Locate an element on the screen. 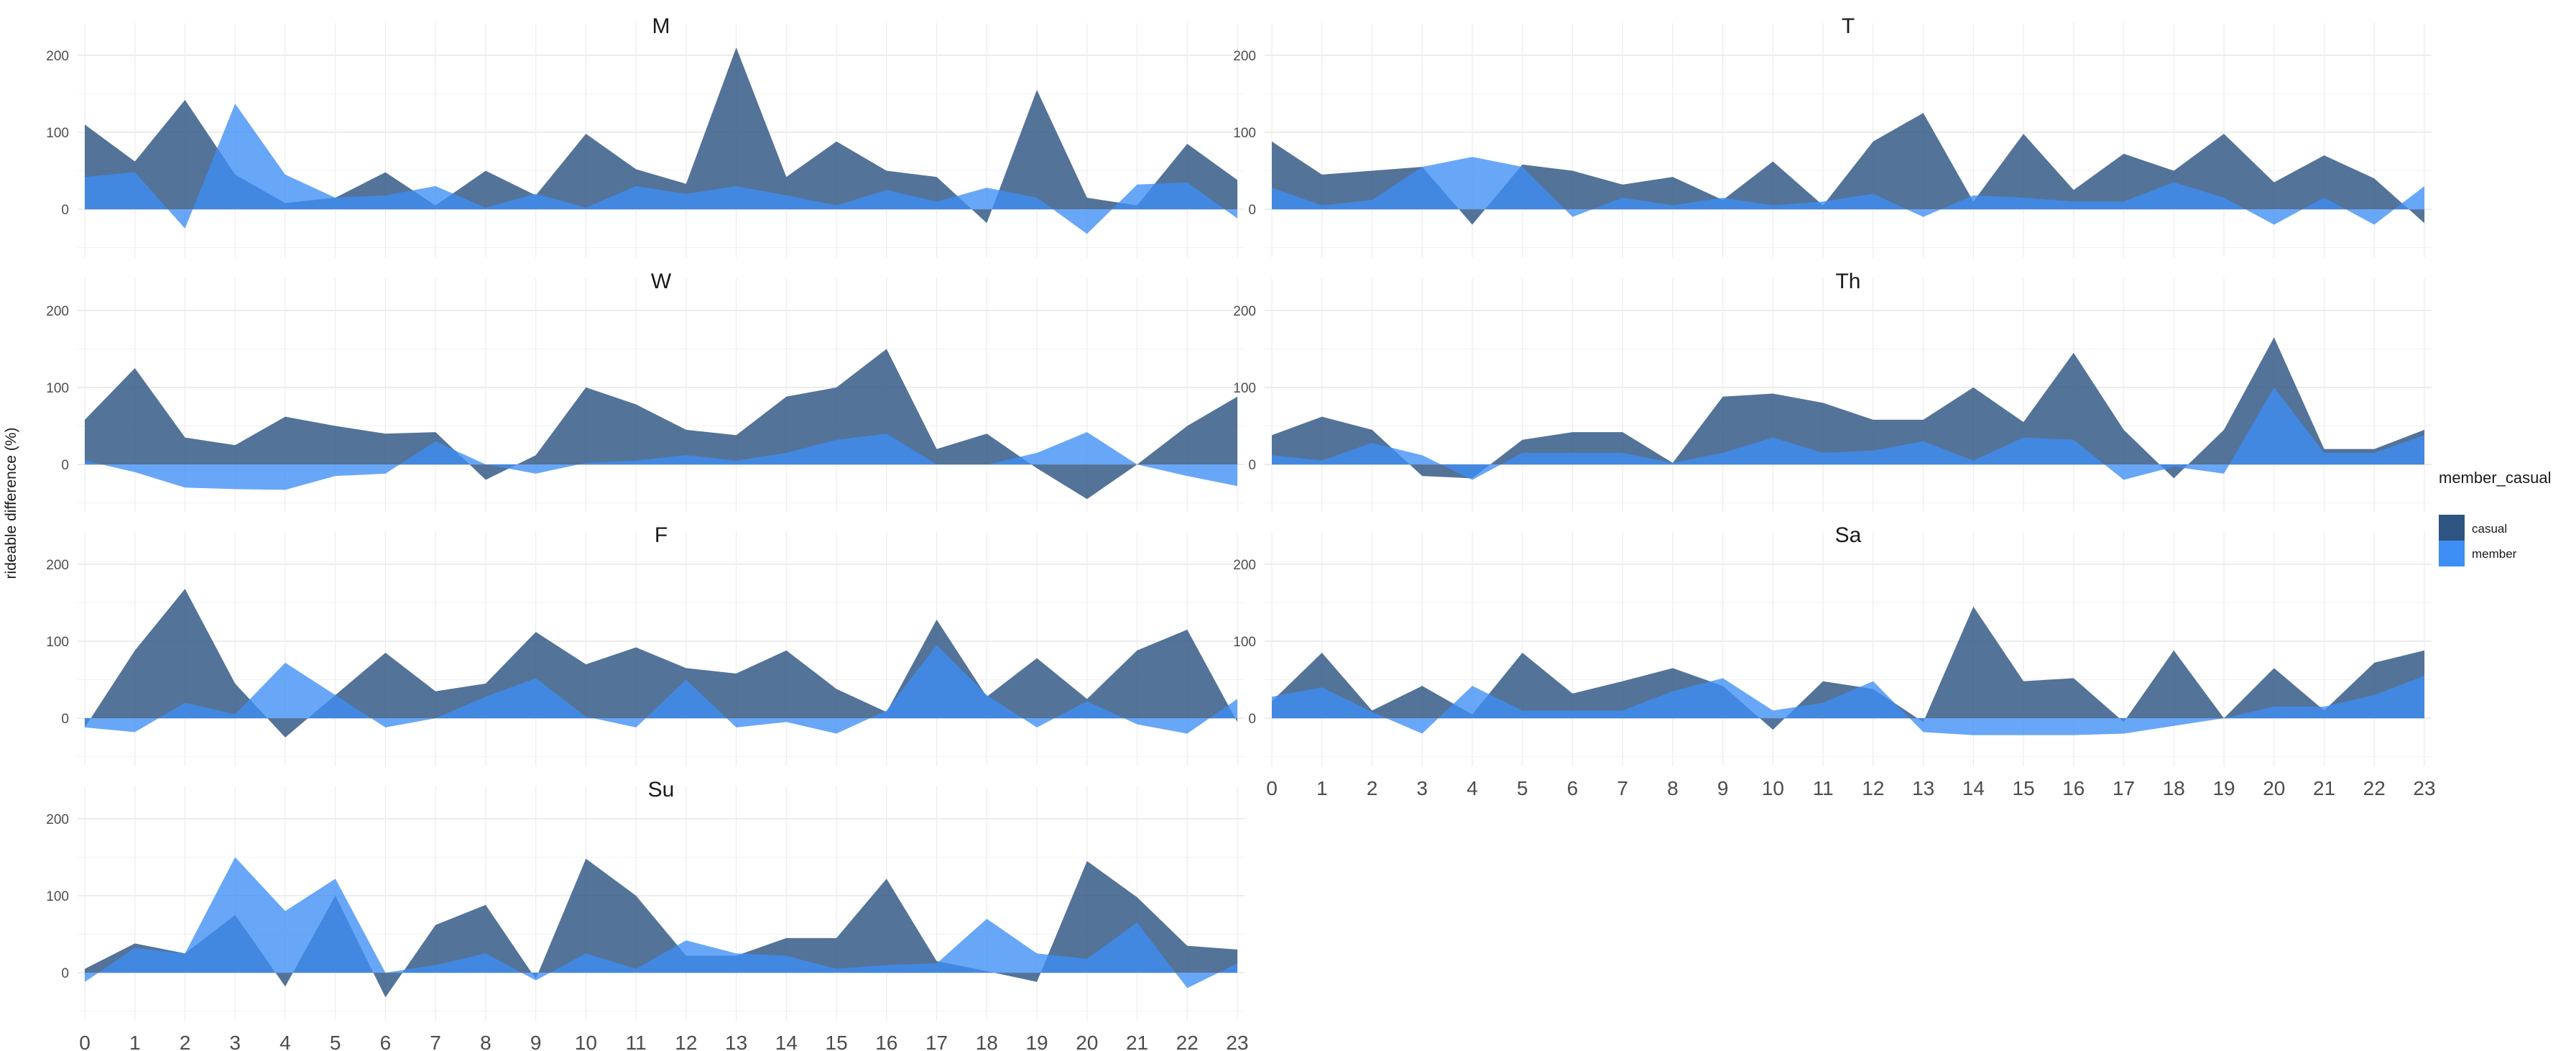  panel-title-Sa: Sa is located at coordinates (1848, 535).